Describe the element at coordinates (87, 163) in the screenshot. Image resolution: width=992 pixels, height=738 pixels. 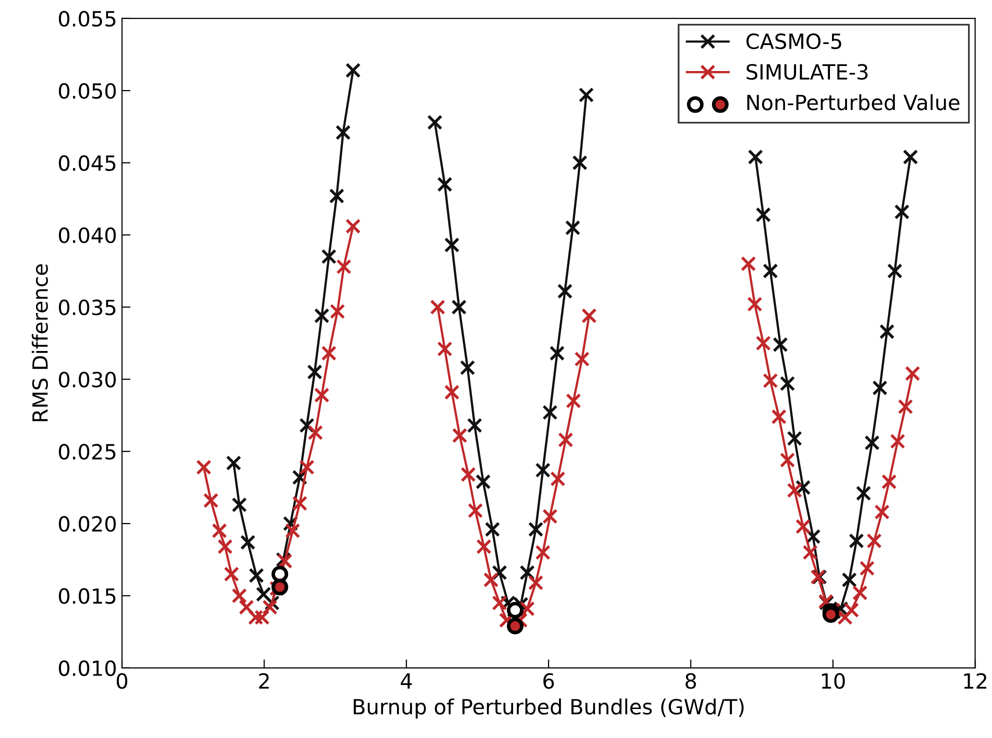
I see `y-tick-label: 0.045` at that location.